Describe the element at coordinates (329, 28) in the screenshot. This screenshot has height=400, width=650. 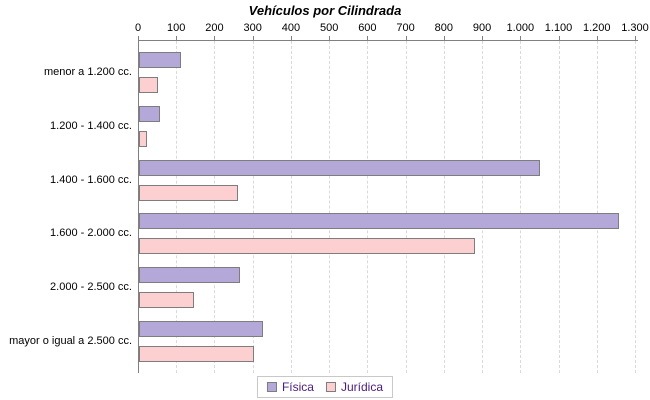
I see `x-axis-tick-label: 500` at that location.